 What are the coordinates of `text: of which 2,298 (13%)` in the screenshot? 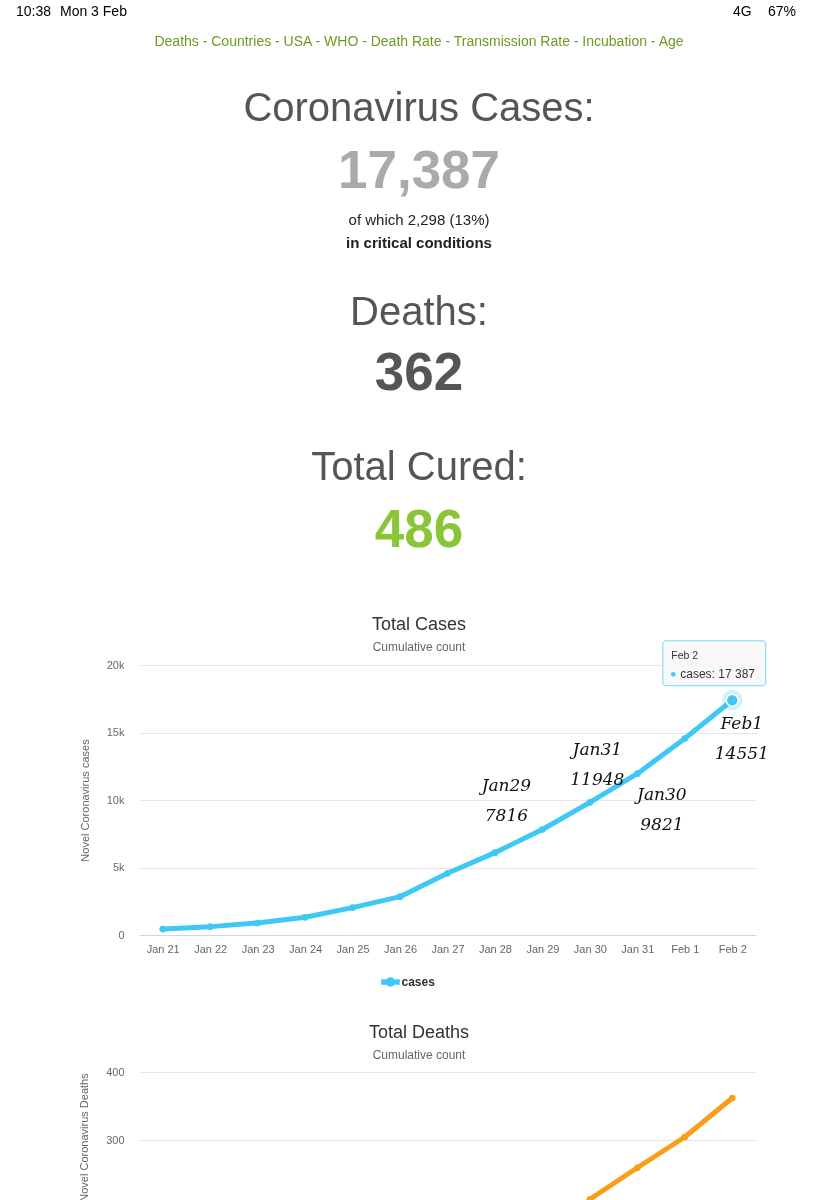 It's located at (419, 219).